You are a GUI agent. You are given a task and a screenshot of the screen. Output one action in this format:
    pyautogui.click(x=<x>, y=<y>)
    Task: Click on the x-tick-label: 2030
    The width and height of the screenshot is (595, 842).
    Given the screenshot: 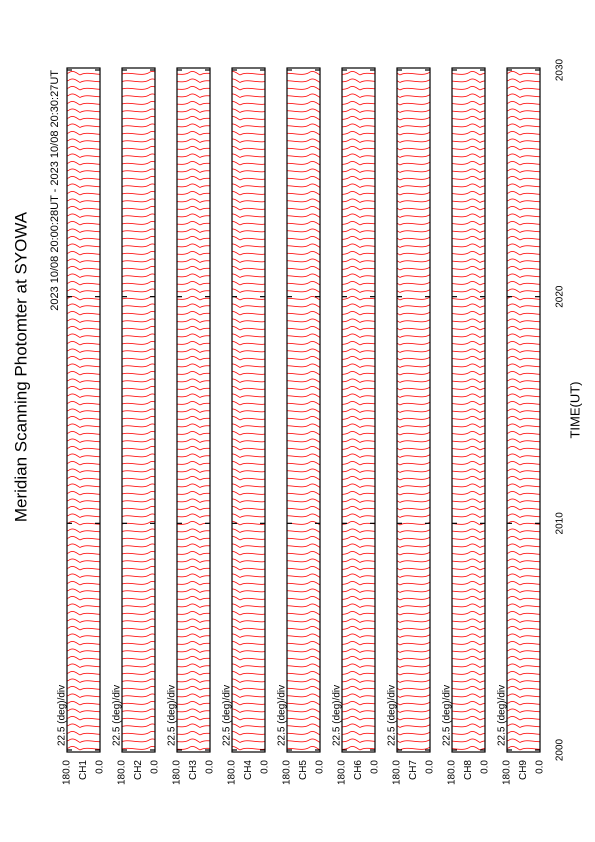 What is the action you would take?
    pyautogui.click(x=560, y=69)
    